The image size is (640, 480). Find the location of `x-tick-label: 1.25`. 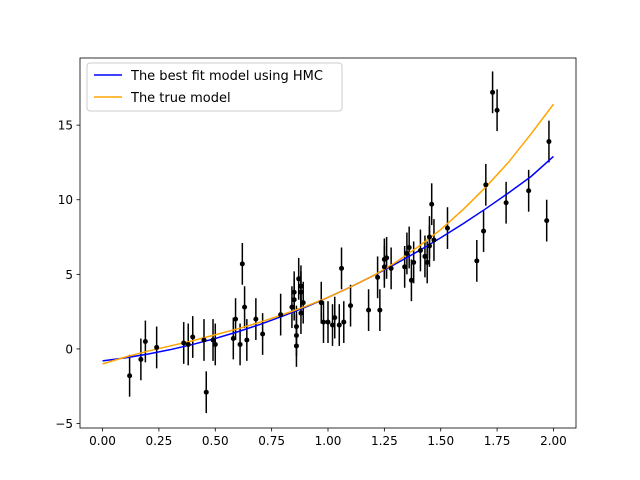

x-tick-label: 1.25 is located at coordinates (384, 441).